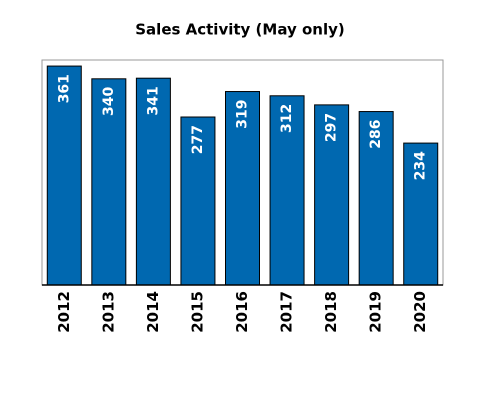 This screenshot has height=400, width=481. Describe the element at coordinates (240, 30) in the screenshot. I see `chart-title: Sales Activity (May only)` at that location.